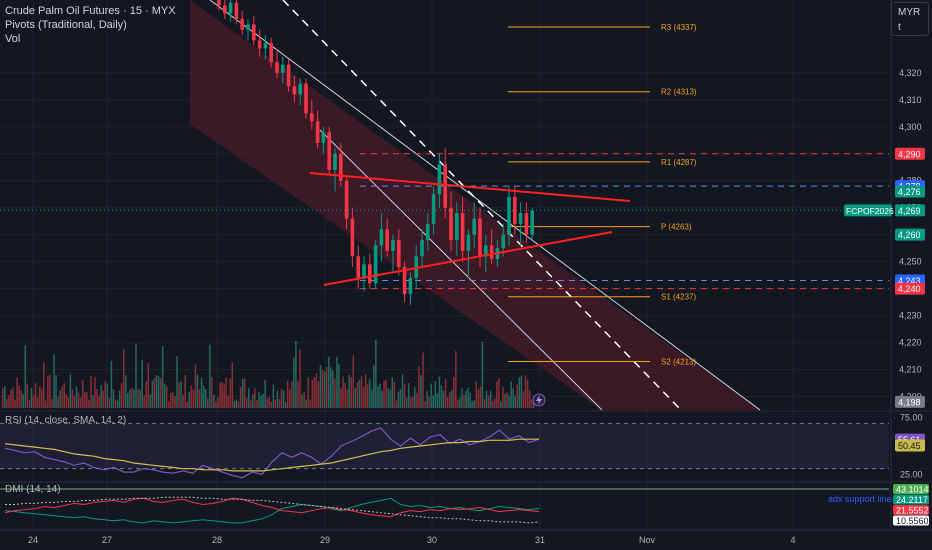 The width and height of the screenshot is (932, 550). What do you see at coordinates (90, 11) in the screenshot?
I see `legend-title: Crude Palm Oil Futures · 15 · MYX` at bounding box center [90, 11].